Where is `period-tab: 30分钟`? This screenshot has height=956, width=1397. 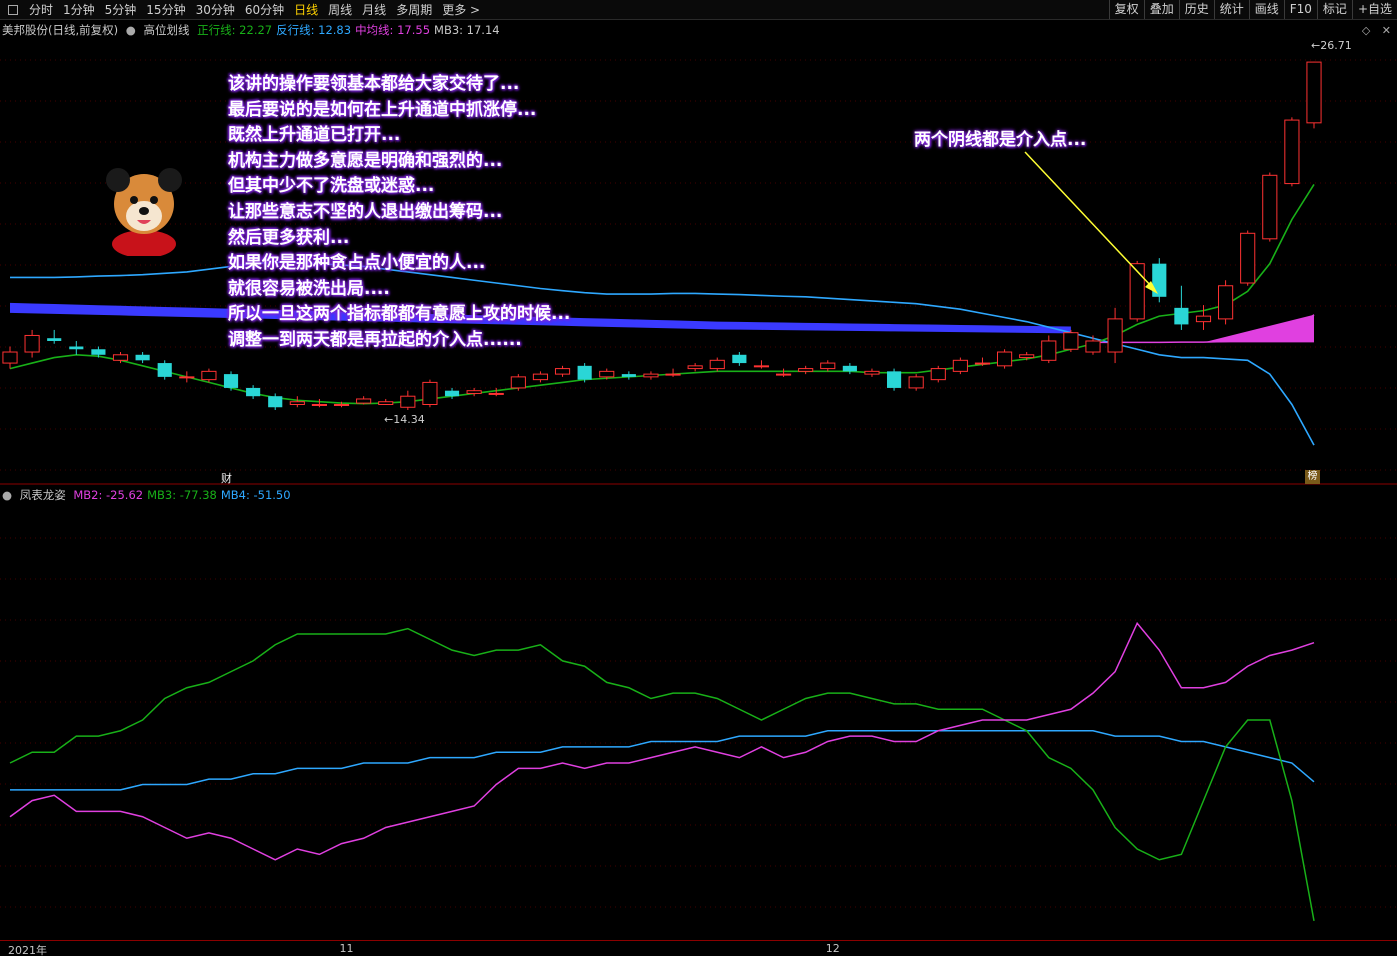 period-tab: 30分钟 is located at coordinates (215, 10).